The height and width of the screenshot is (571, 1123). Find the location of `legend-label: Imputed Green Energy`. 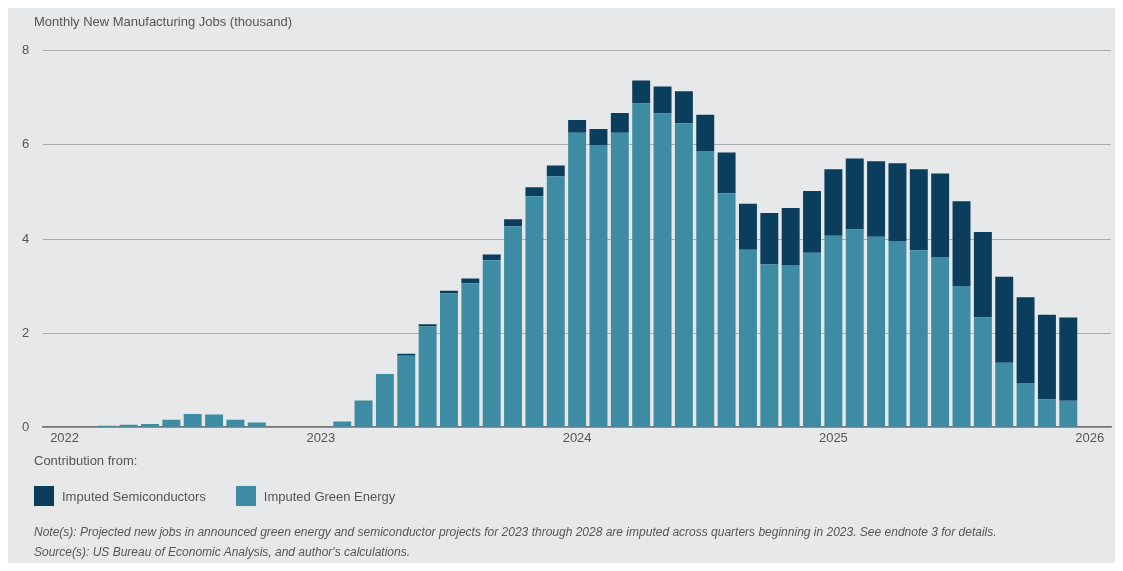

legend-label: Imputed Green Energy is located at coordinates (329, 496).